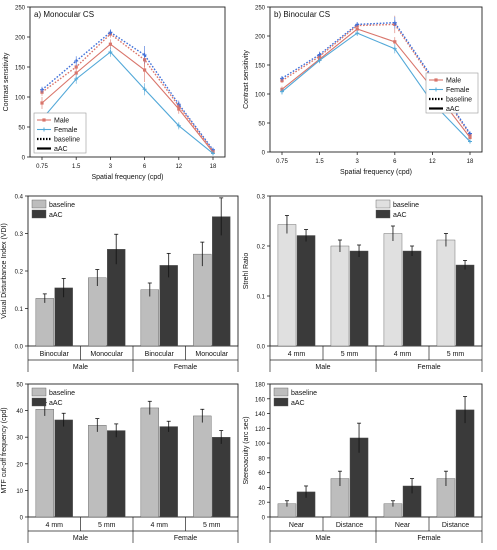 This screenshot has width=497, height=550. What do you see at coordinates (297, 525) in the screenshot?
I see `x-tick-label: Near` at bounding box center [297, 525].